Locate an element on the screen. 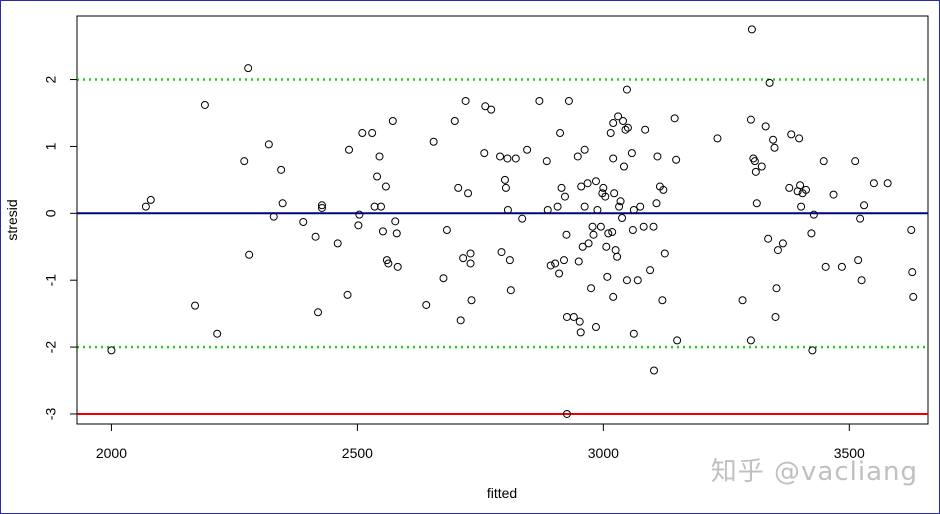  x-tick-label: 3000 is located at coordinates (603, 453).